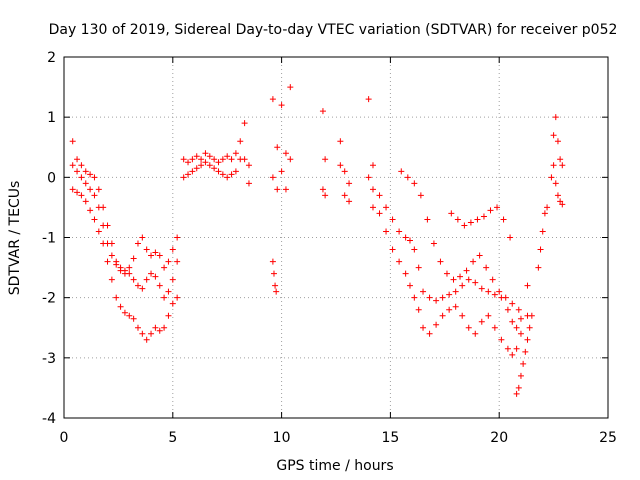 The width and height of the screenshot is (640, 480). Describe the element at coordinates (49, 359) in the screenshot. I see `y-tick-label: -3` at that location.